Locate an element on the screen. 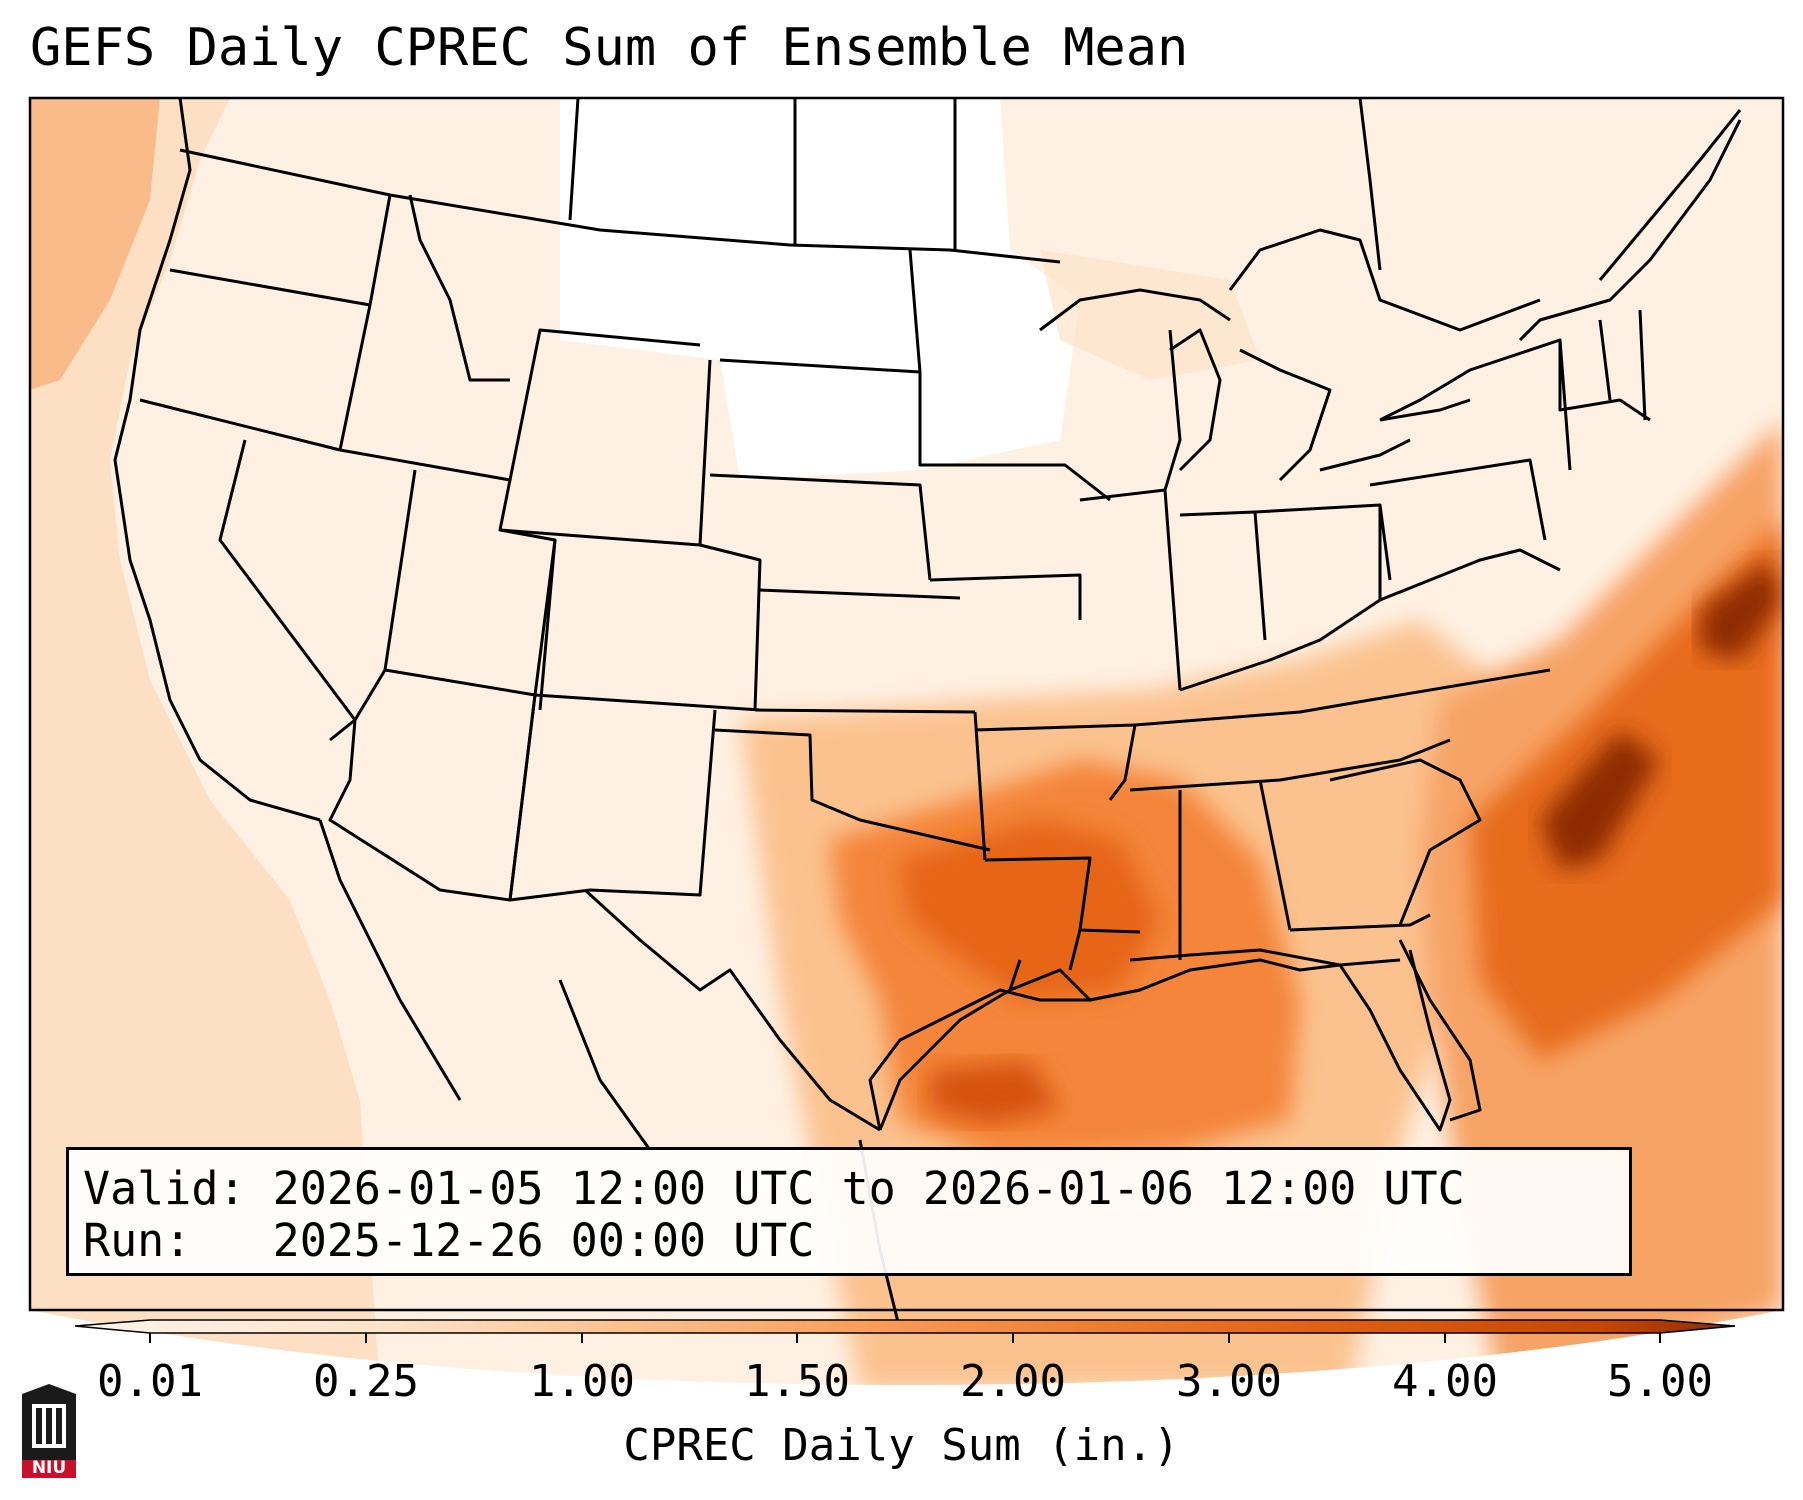 Image resolution: width=1803 pixels, height=1500 pixels. colorbar-tick-label: 1.00 is located at coordinates (582, 1381).